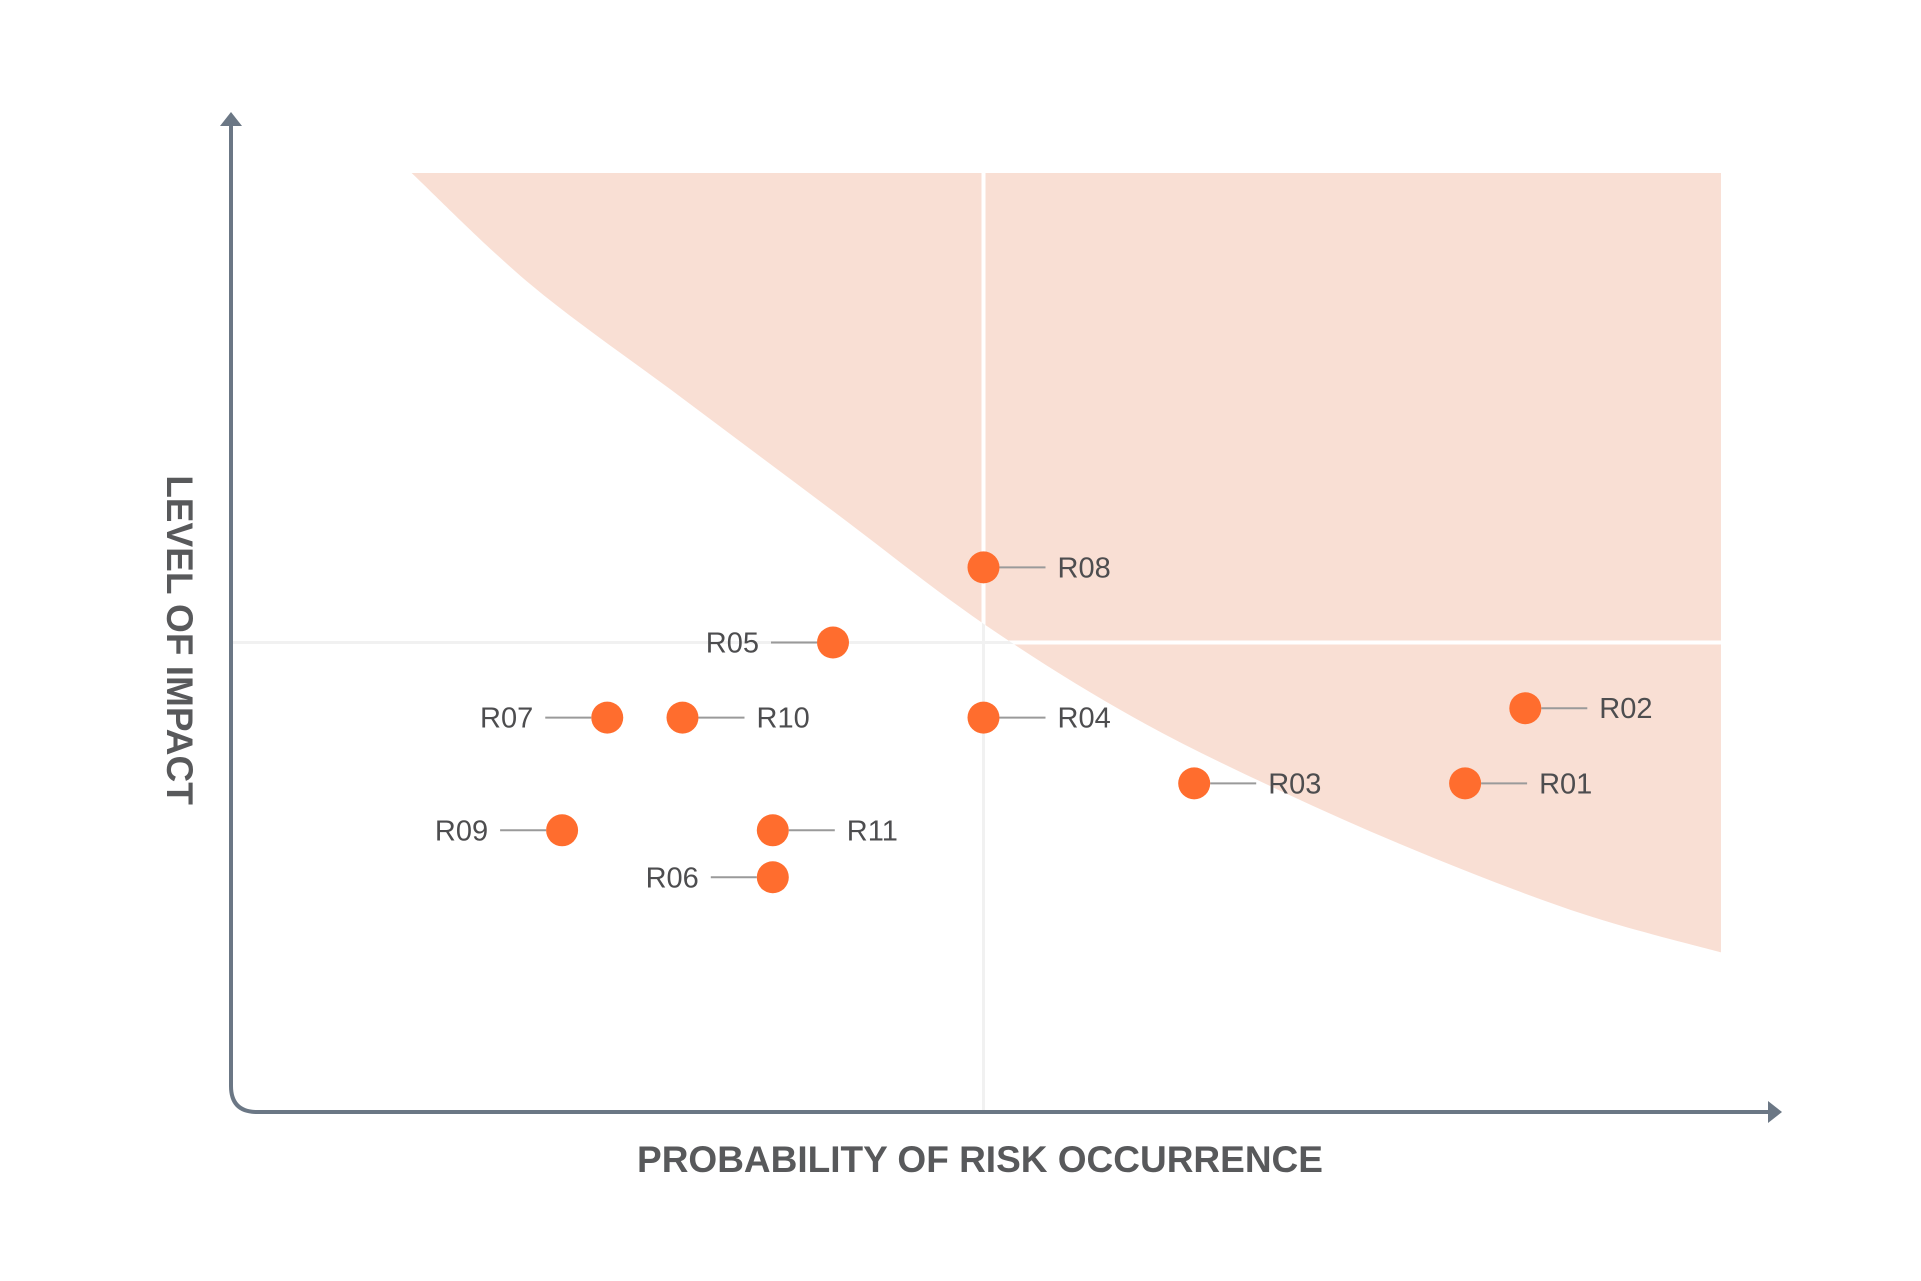 This screenshot has height=1281, width=1921. Describe the element at coordinates (738, 718) in the screenshot. I see `data-point-group: R10` at that location.